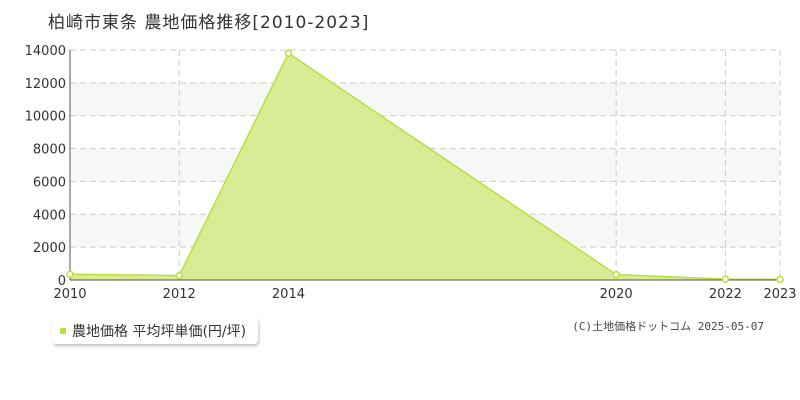  Describe the element at coordinates (779, 294) in the screenshot. I see `x-tick-label: 2023` at that location.